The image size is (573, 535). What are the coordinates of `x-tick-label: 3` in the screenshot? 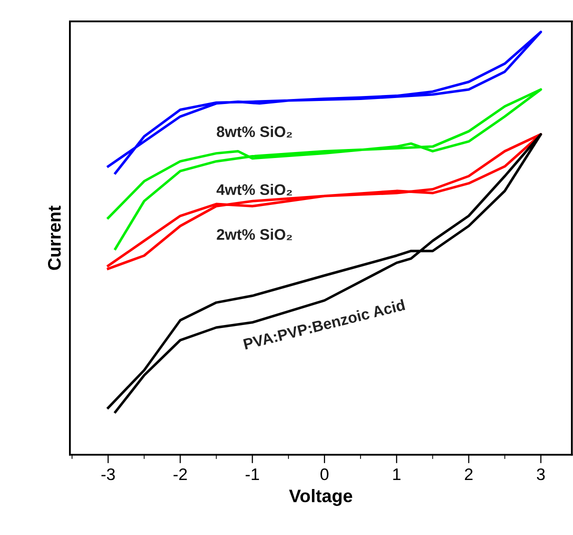 It's located at (540, 474).